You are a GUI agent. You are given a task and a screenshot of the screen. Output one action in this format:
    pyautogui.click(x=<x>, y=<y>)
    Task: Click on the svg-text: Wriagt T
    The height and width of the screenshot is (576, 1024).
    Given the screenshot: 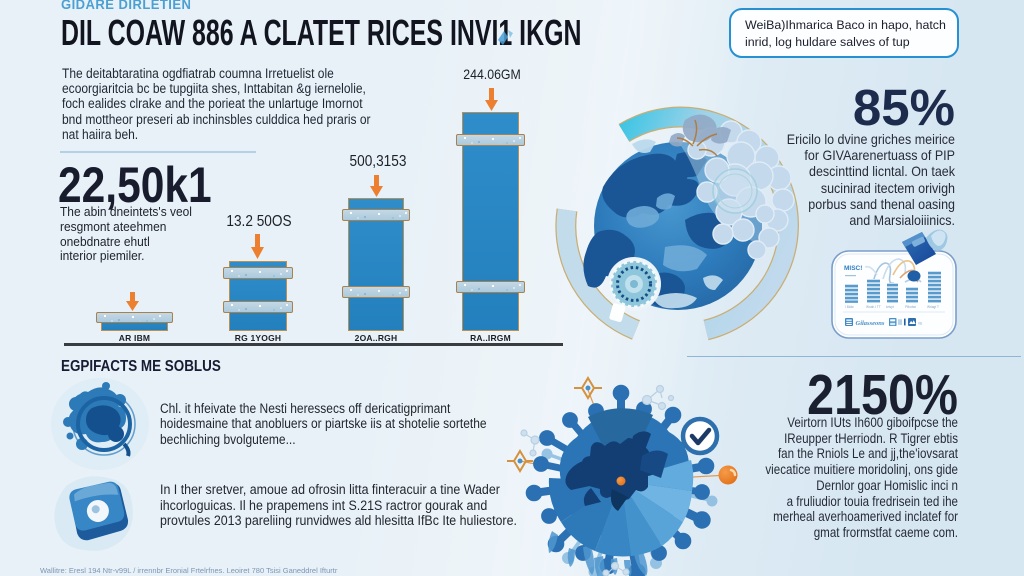 What is the action you would take?
    pyautogui.click(x=933, y=307)
    